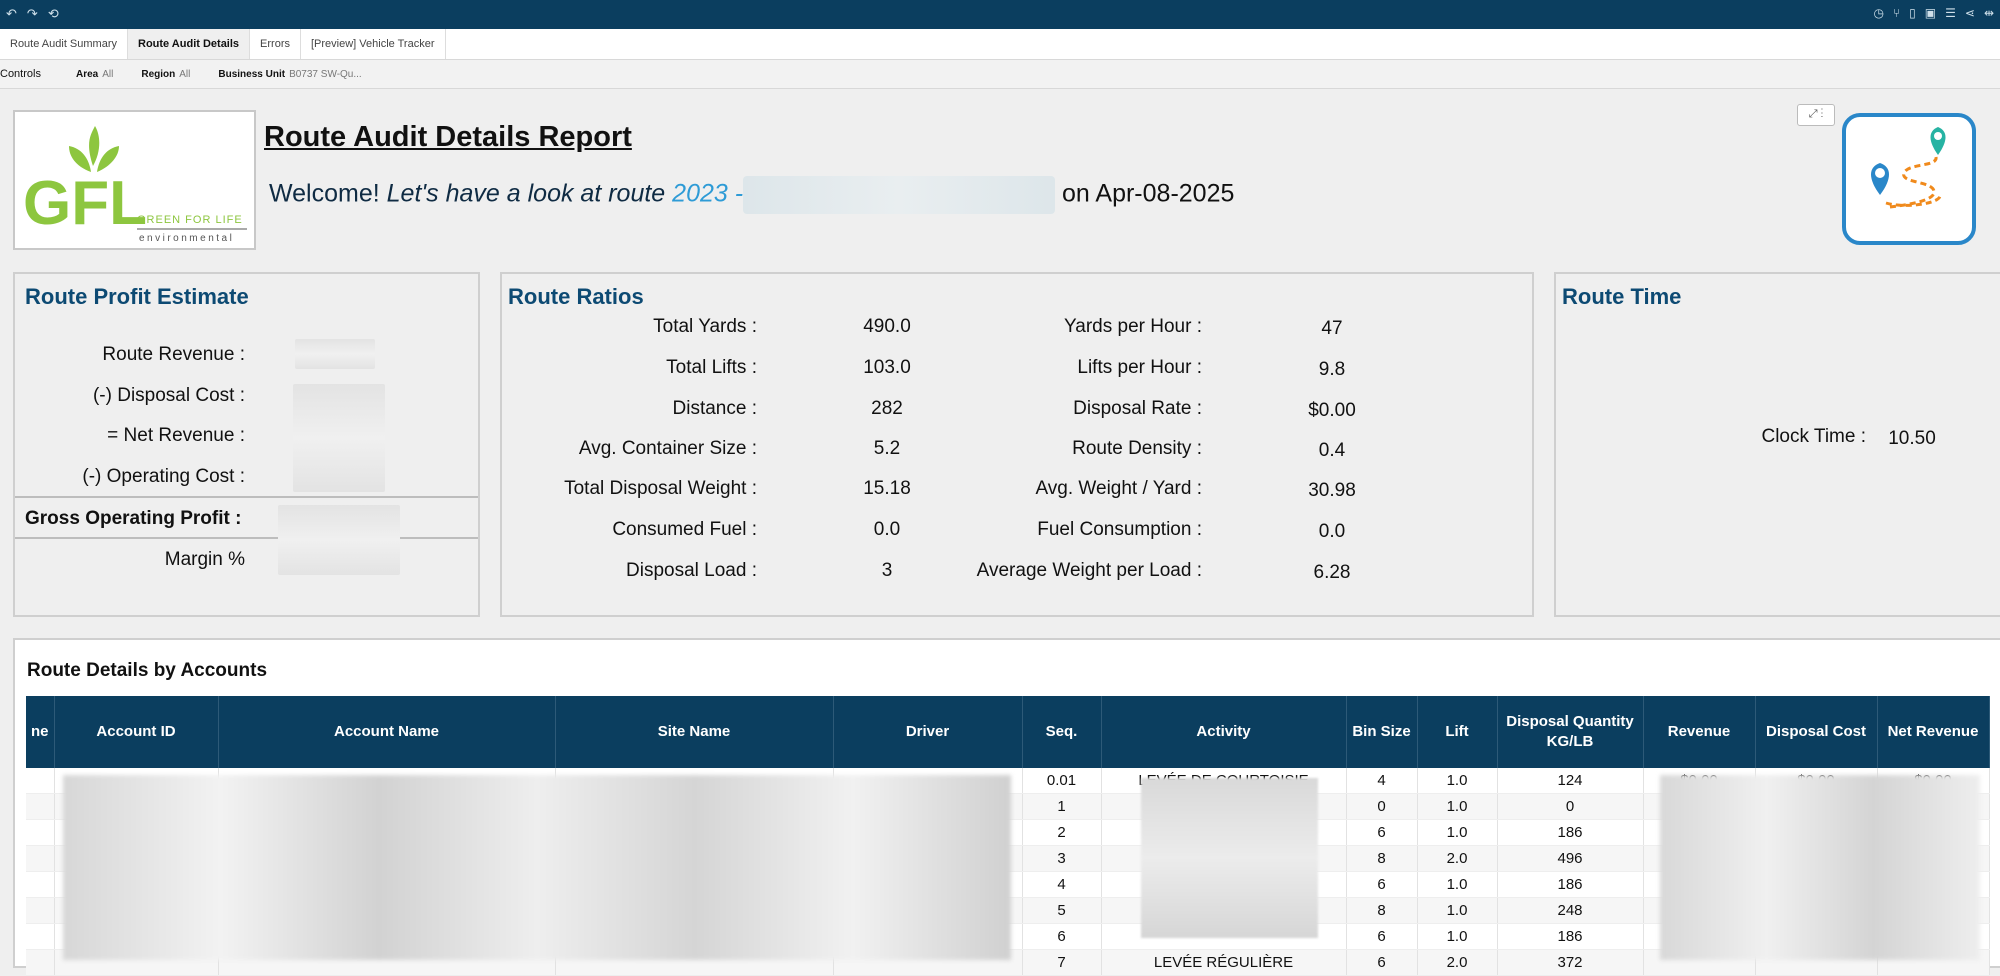  What do you see at coordinates (53, 13) in the screenshot?
I see `reset-icon: ⟲` at bounding box center [53, 13].